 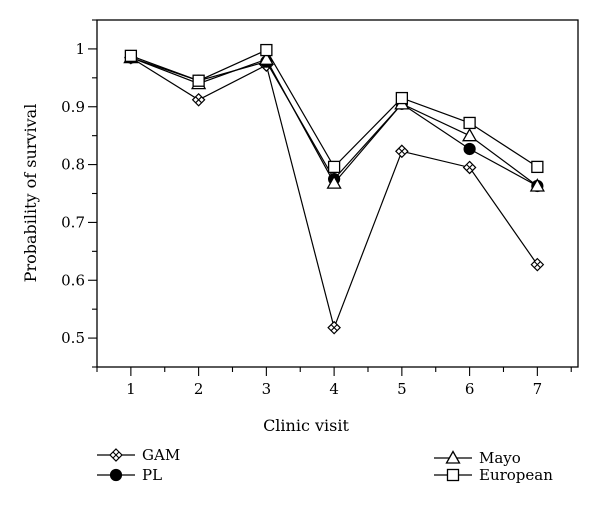 What do you see at coordinates (161, 455) in the screenshot?
I see `legend-label: GAM` at bounding box center [161, 455].